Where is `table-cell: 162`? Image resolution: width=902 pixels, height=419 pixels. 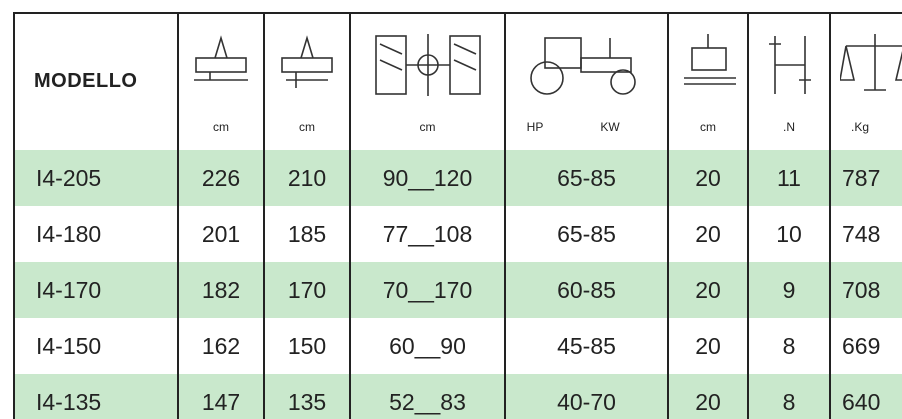
table-cell: 162 is located at coordinates (221, 346).